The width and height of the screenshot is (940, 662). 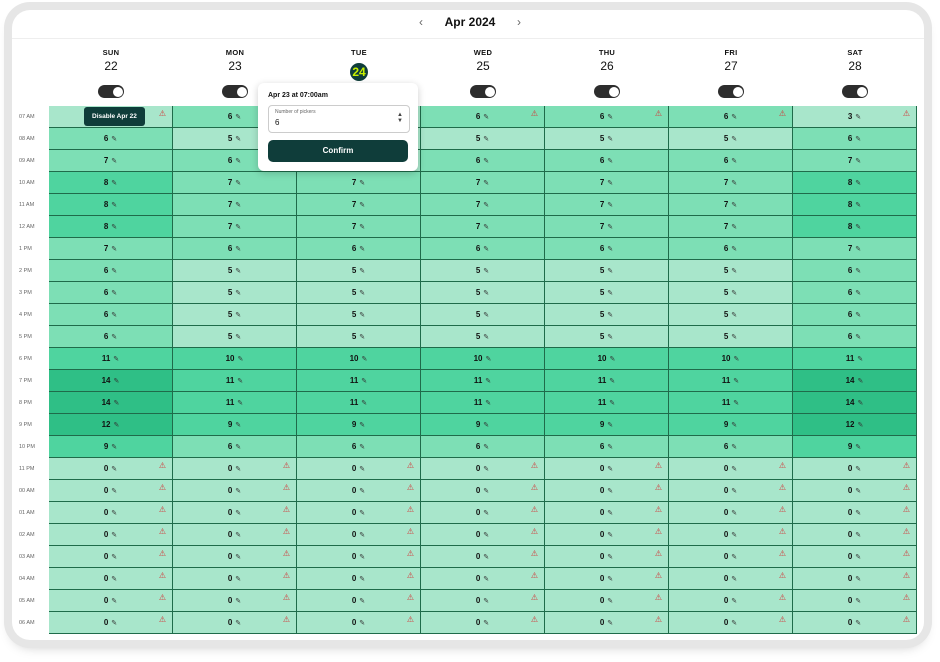 What do you see at coordinates (111, 425) in the screenshot?
I see `schedule-cell: 12 ✎` at bounding box center [111, 425].